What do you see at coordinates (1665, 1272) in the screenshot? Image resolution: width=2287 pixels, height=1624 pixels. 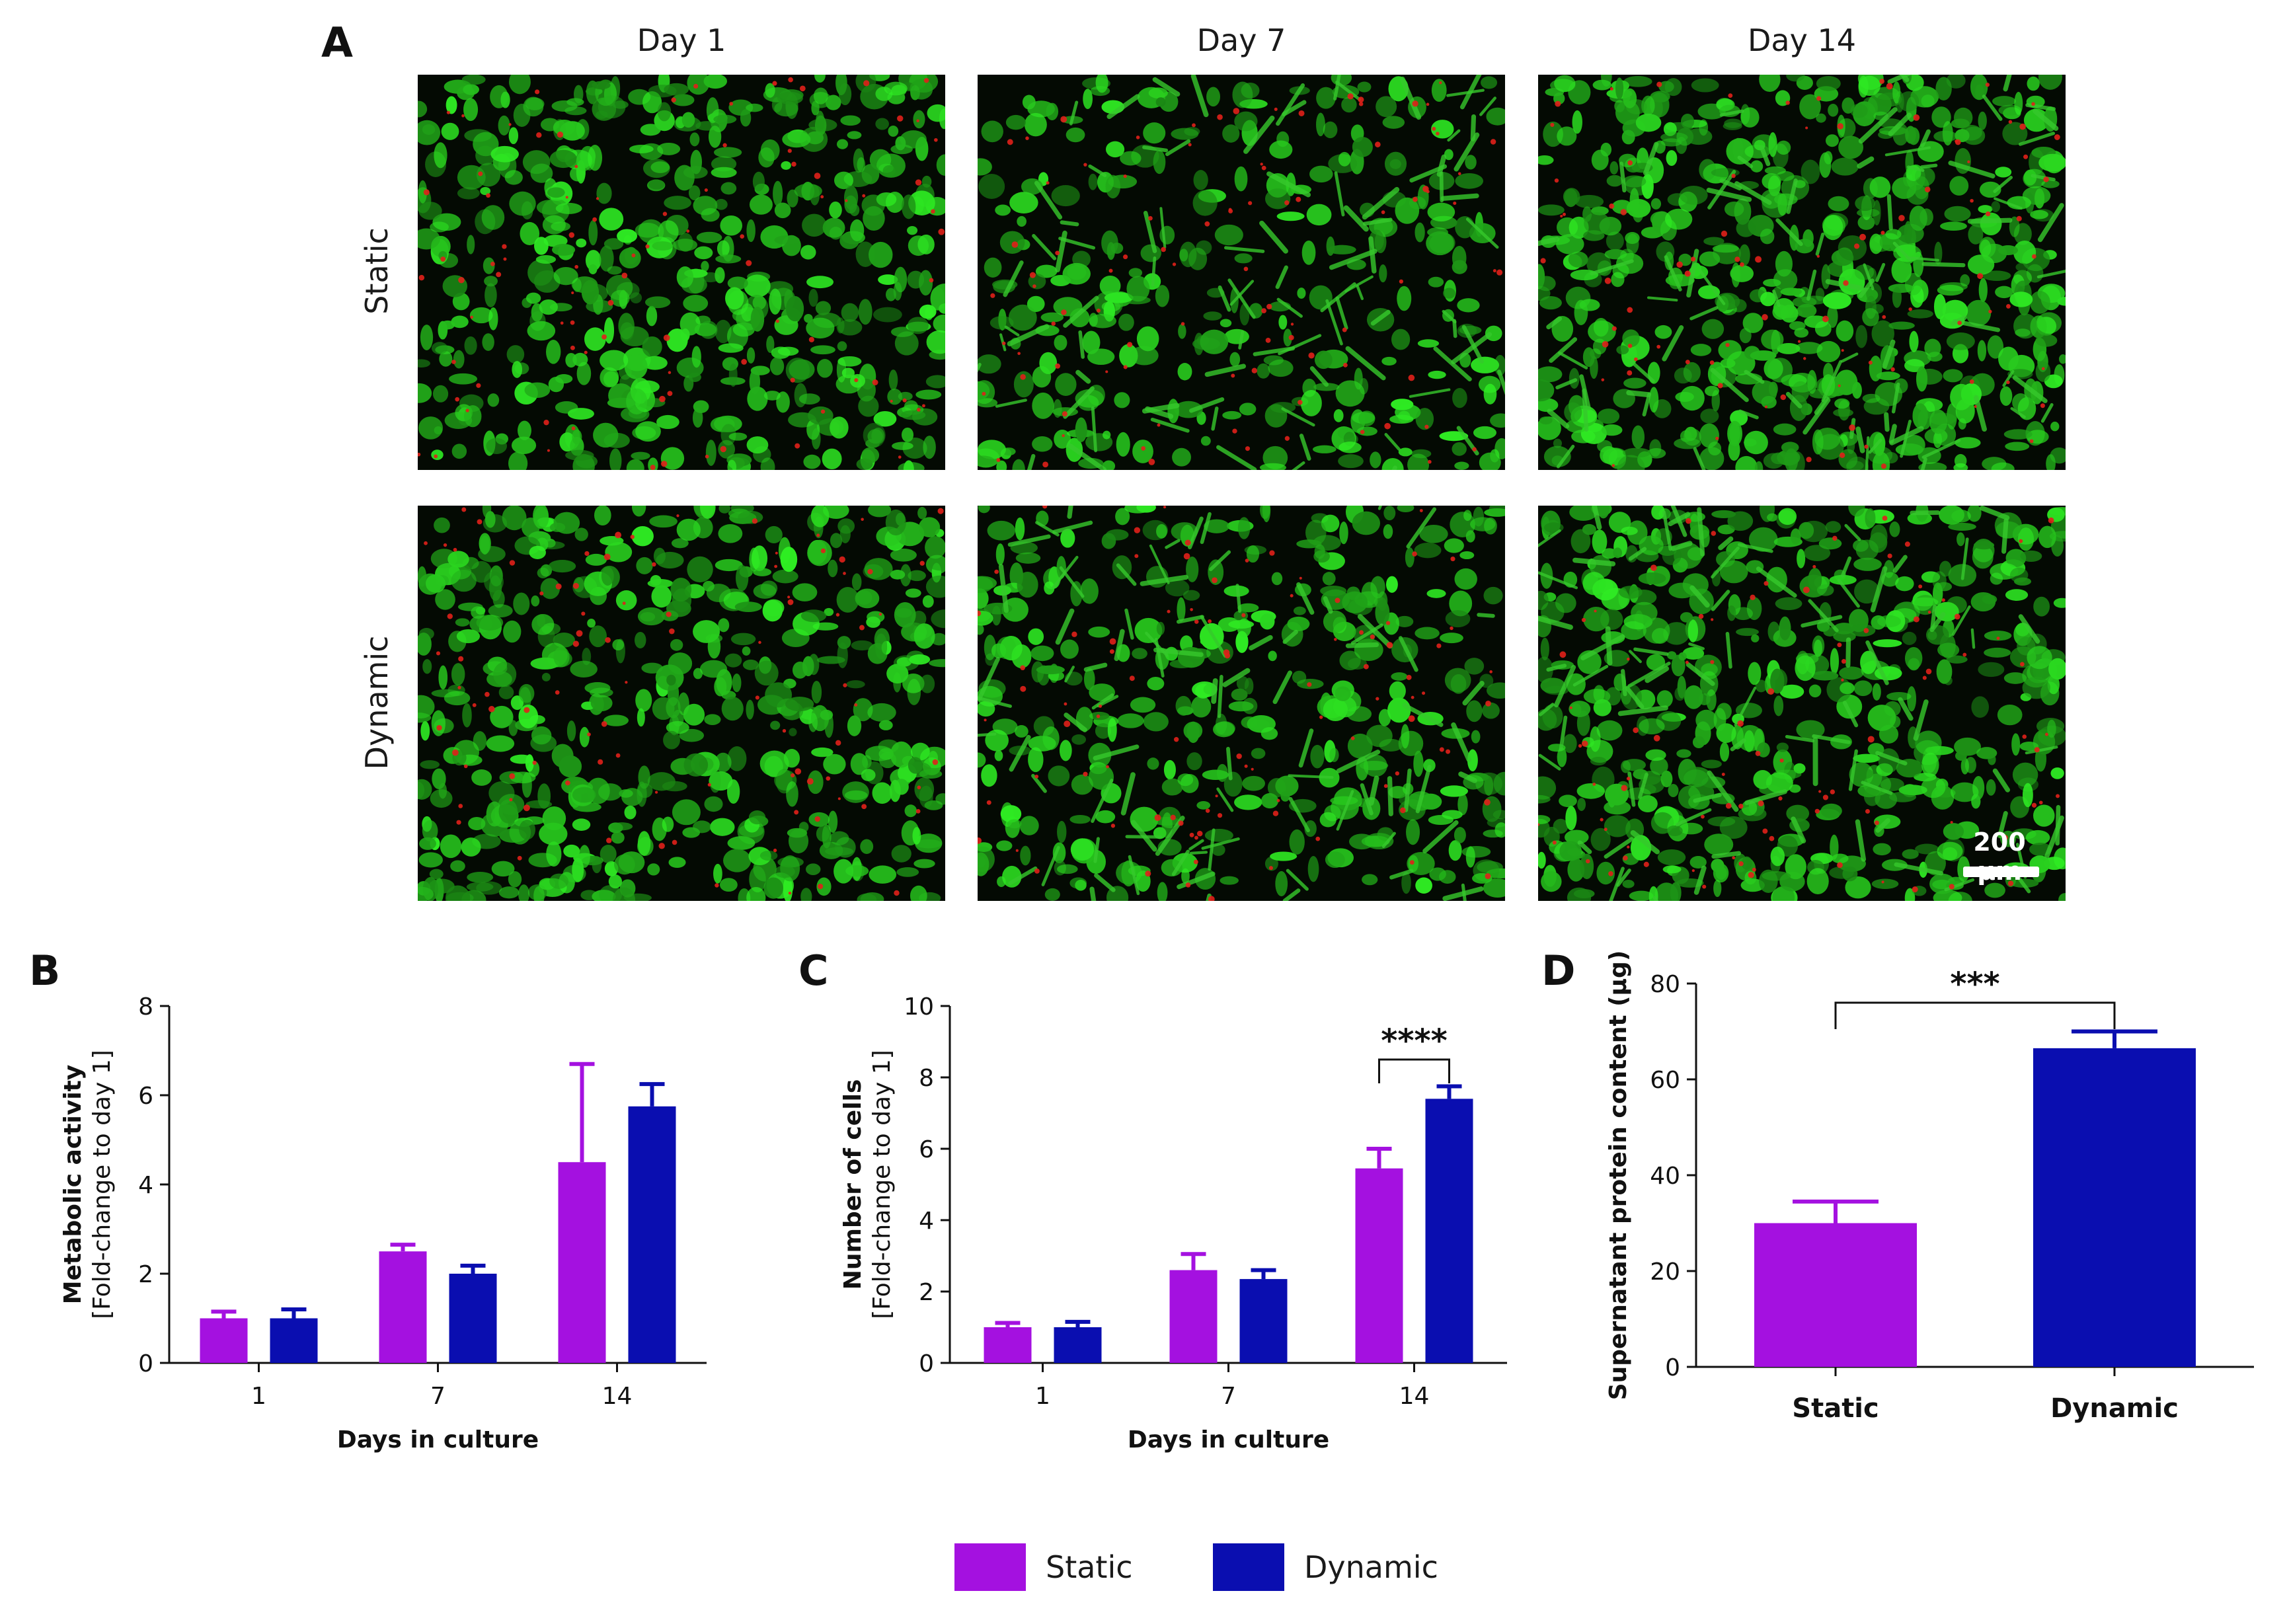 I see `y-tick-label: 20` at bounding box center [1665, 1272].